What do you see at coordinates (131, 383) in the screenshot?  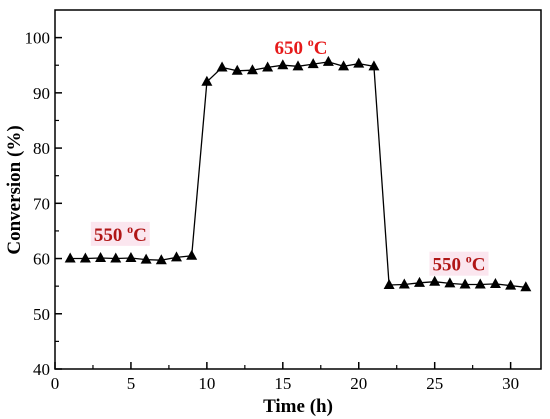 I see `x-tick-label: 5` at bounding box center [131, 383].